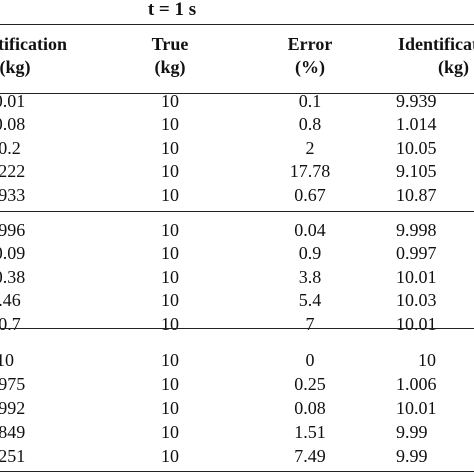 The image size is (474, 474). I want to click on cell-error: 0.1, so click(310, 101).